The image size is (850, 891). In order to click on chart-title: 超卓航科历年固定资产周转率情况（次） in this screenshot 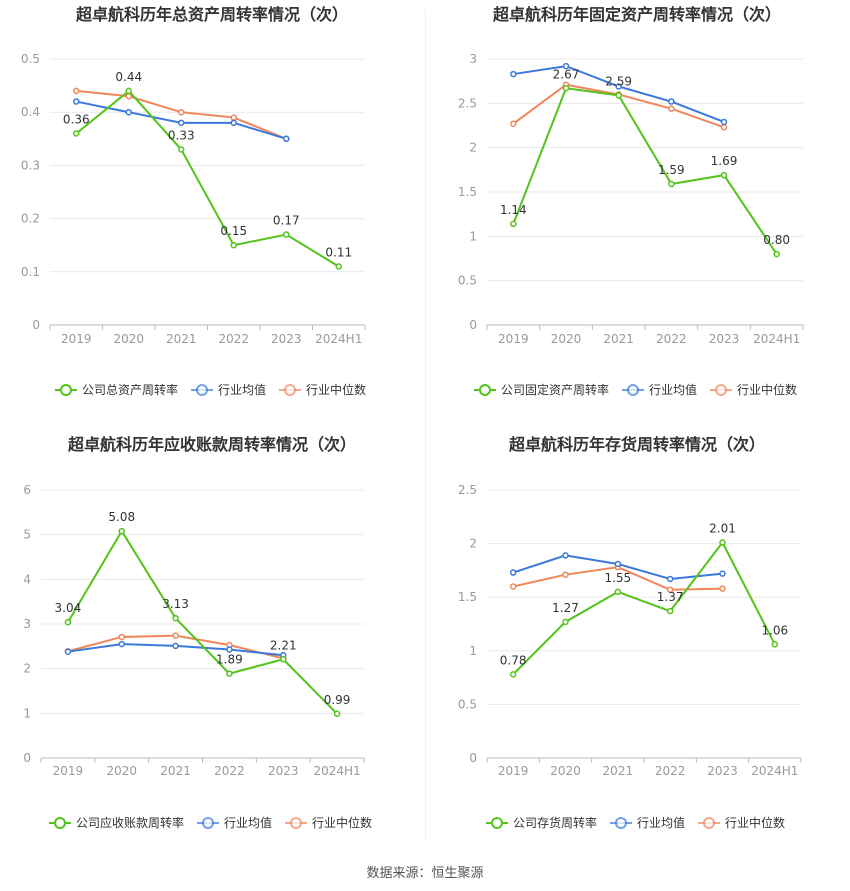, I will do `click(636, 14)`.